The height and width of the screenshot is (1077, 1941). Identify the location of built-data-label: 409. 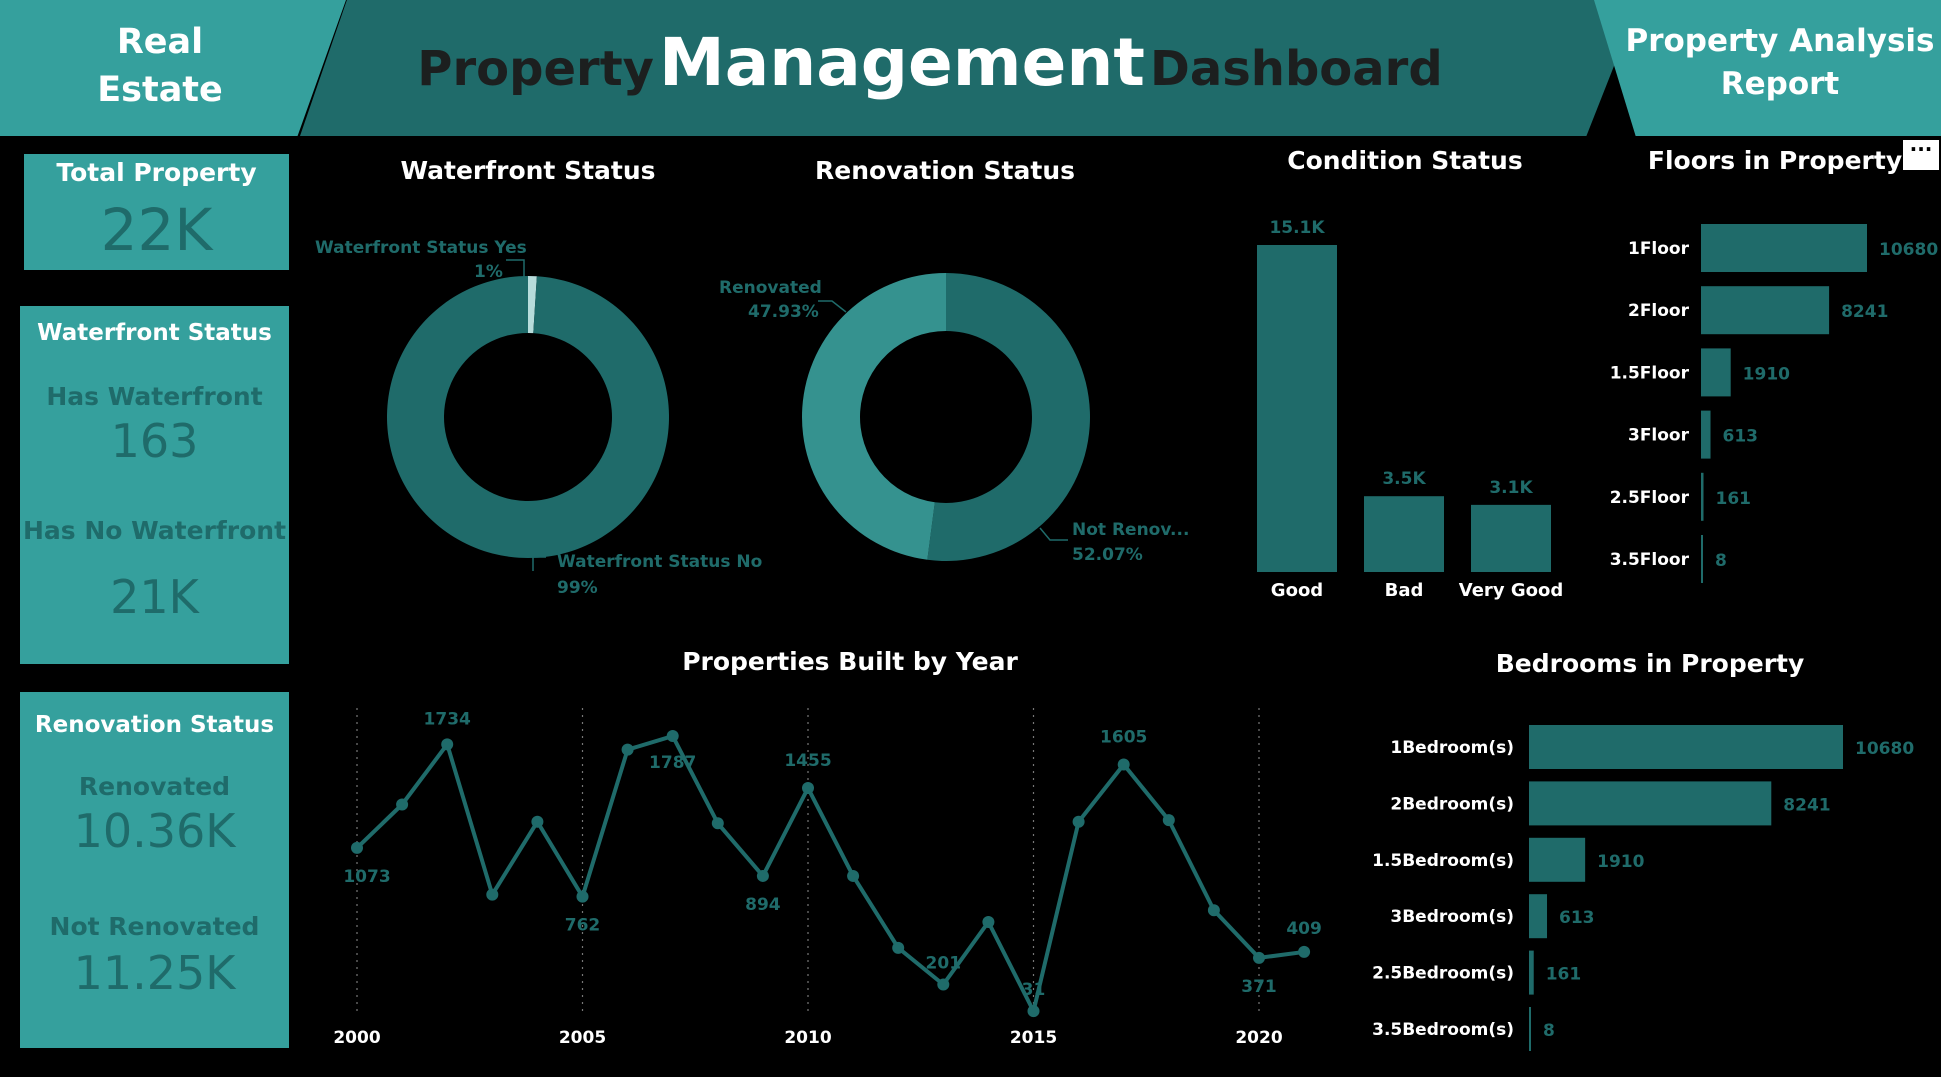
(1304, 929).